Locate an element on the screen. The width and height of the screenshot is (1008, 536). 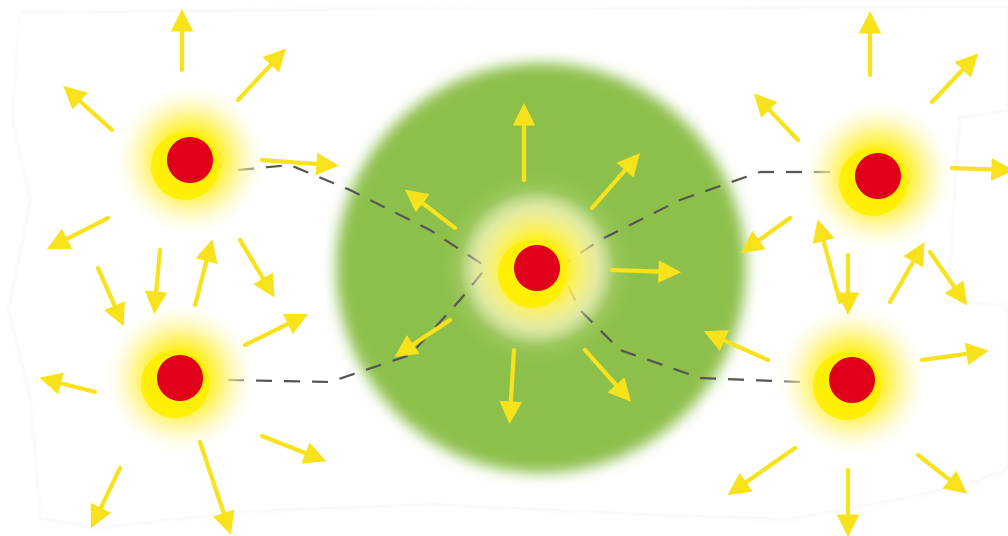
source-center is located at coordinates (537, 268).